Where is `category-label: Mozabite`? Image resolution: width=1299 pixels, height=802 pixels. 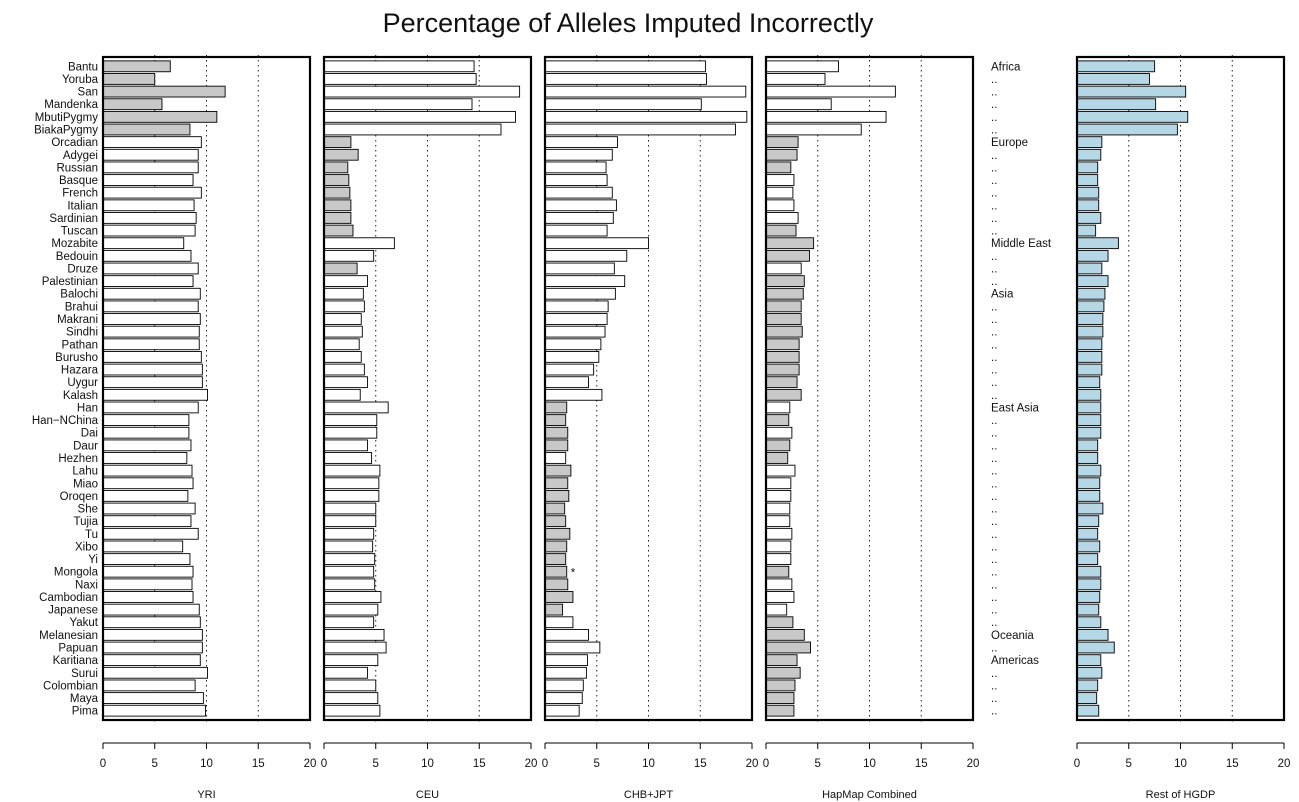 category-label: Mozabite is located at coordinates (74, 244).